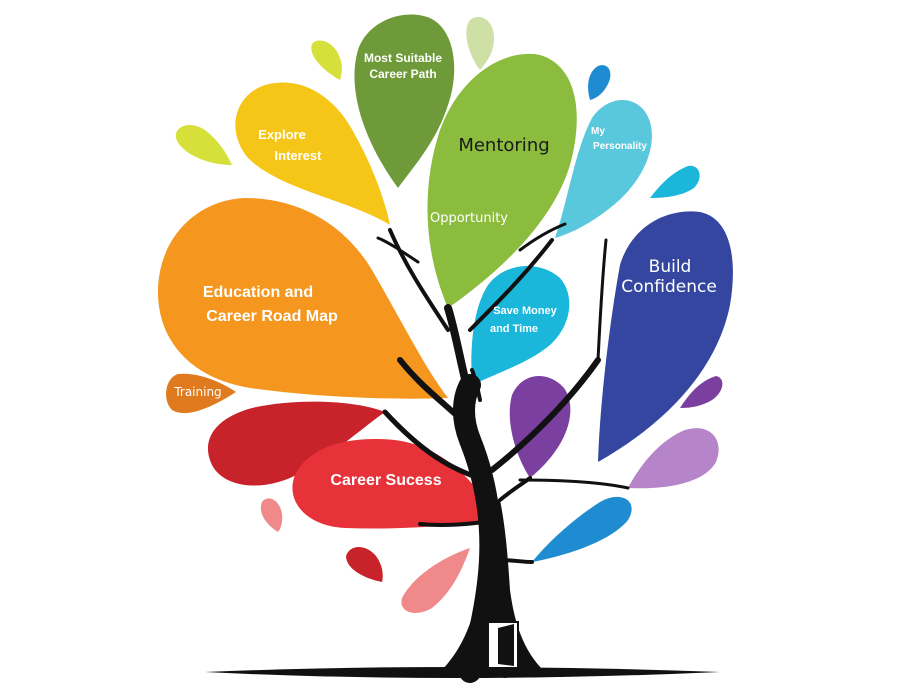 The image size is (900, 700). I want to click on label-confidence-line2: Confidence, so click(669, 287).